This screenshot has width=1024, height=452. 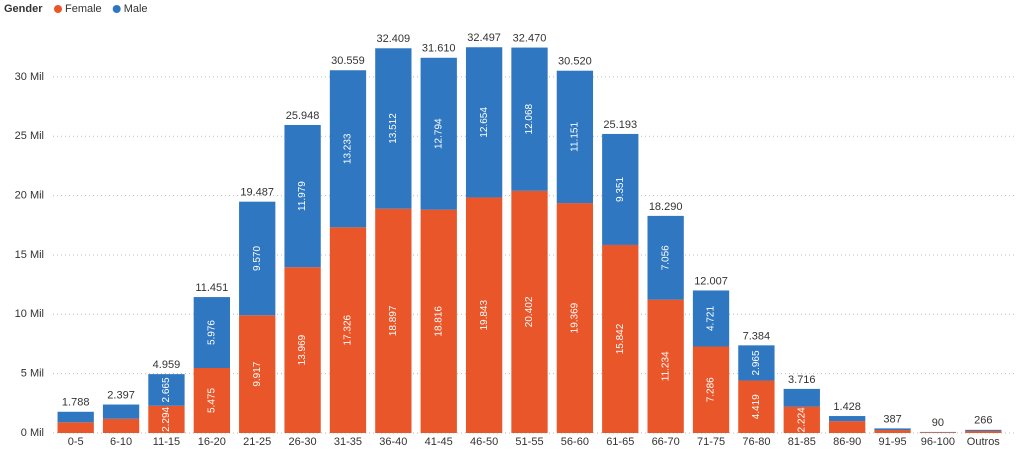 I want to click on total-label: 18.290, so click(x=666, y=207).